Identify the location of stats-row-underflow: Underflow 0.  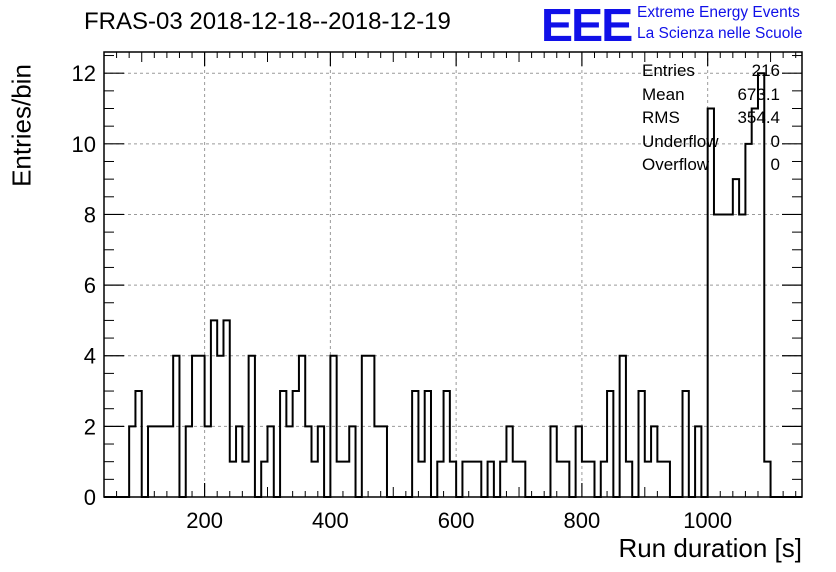
(711, 142).